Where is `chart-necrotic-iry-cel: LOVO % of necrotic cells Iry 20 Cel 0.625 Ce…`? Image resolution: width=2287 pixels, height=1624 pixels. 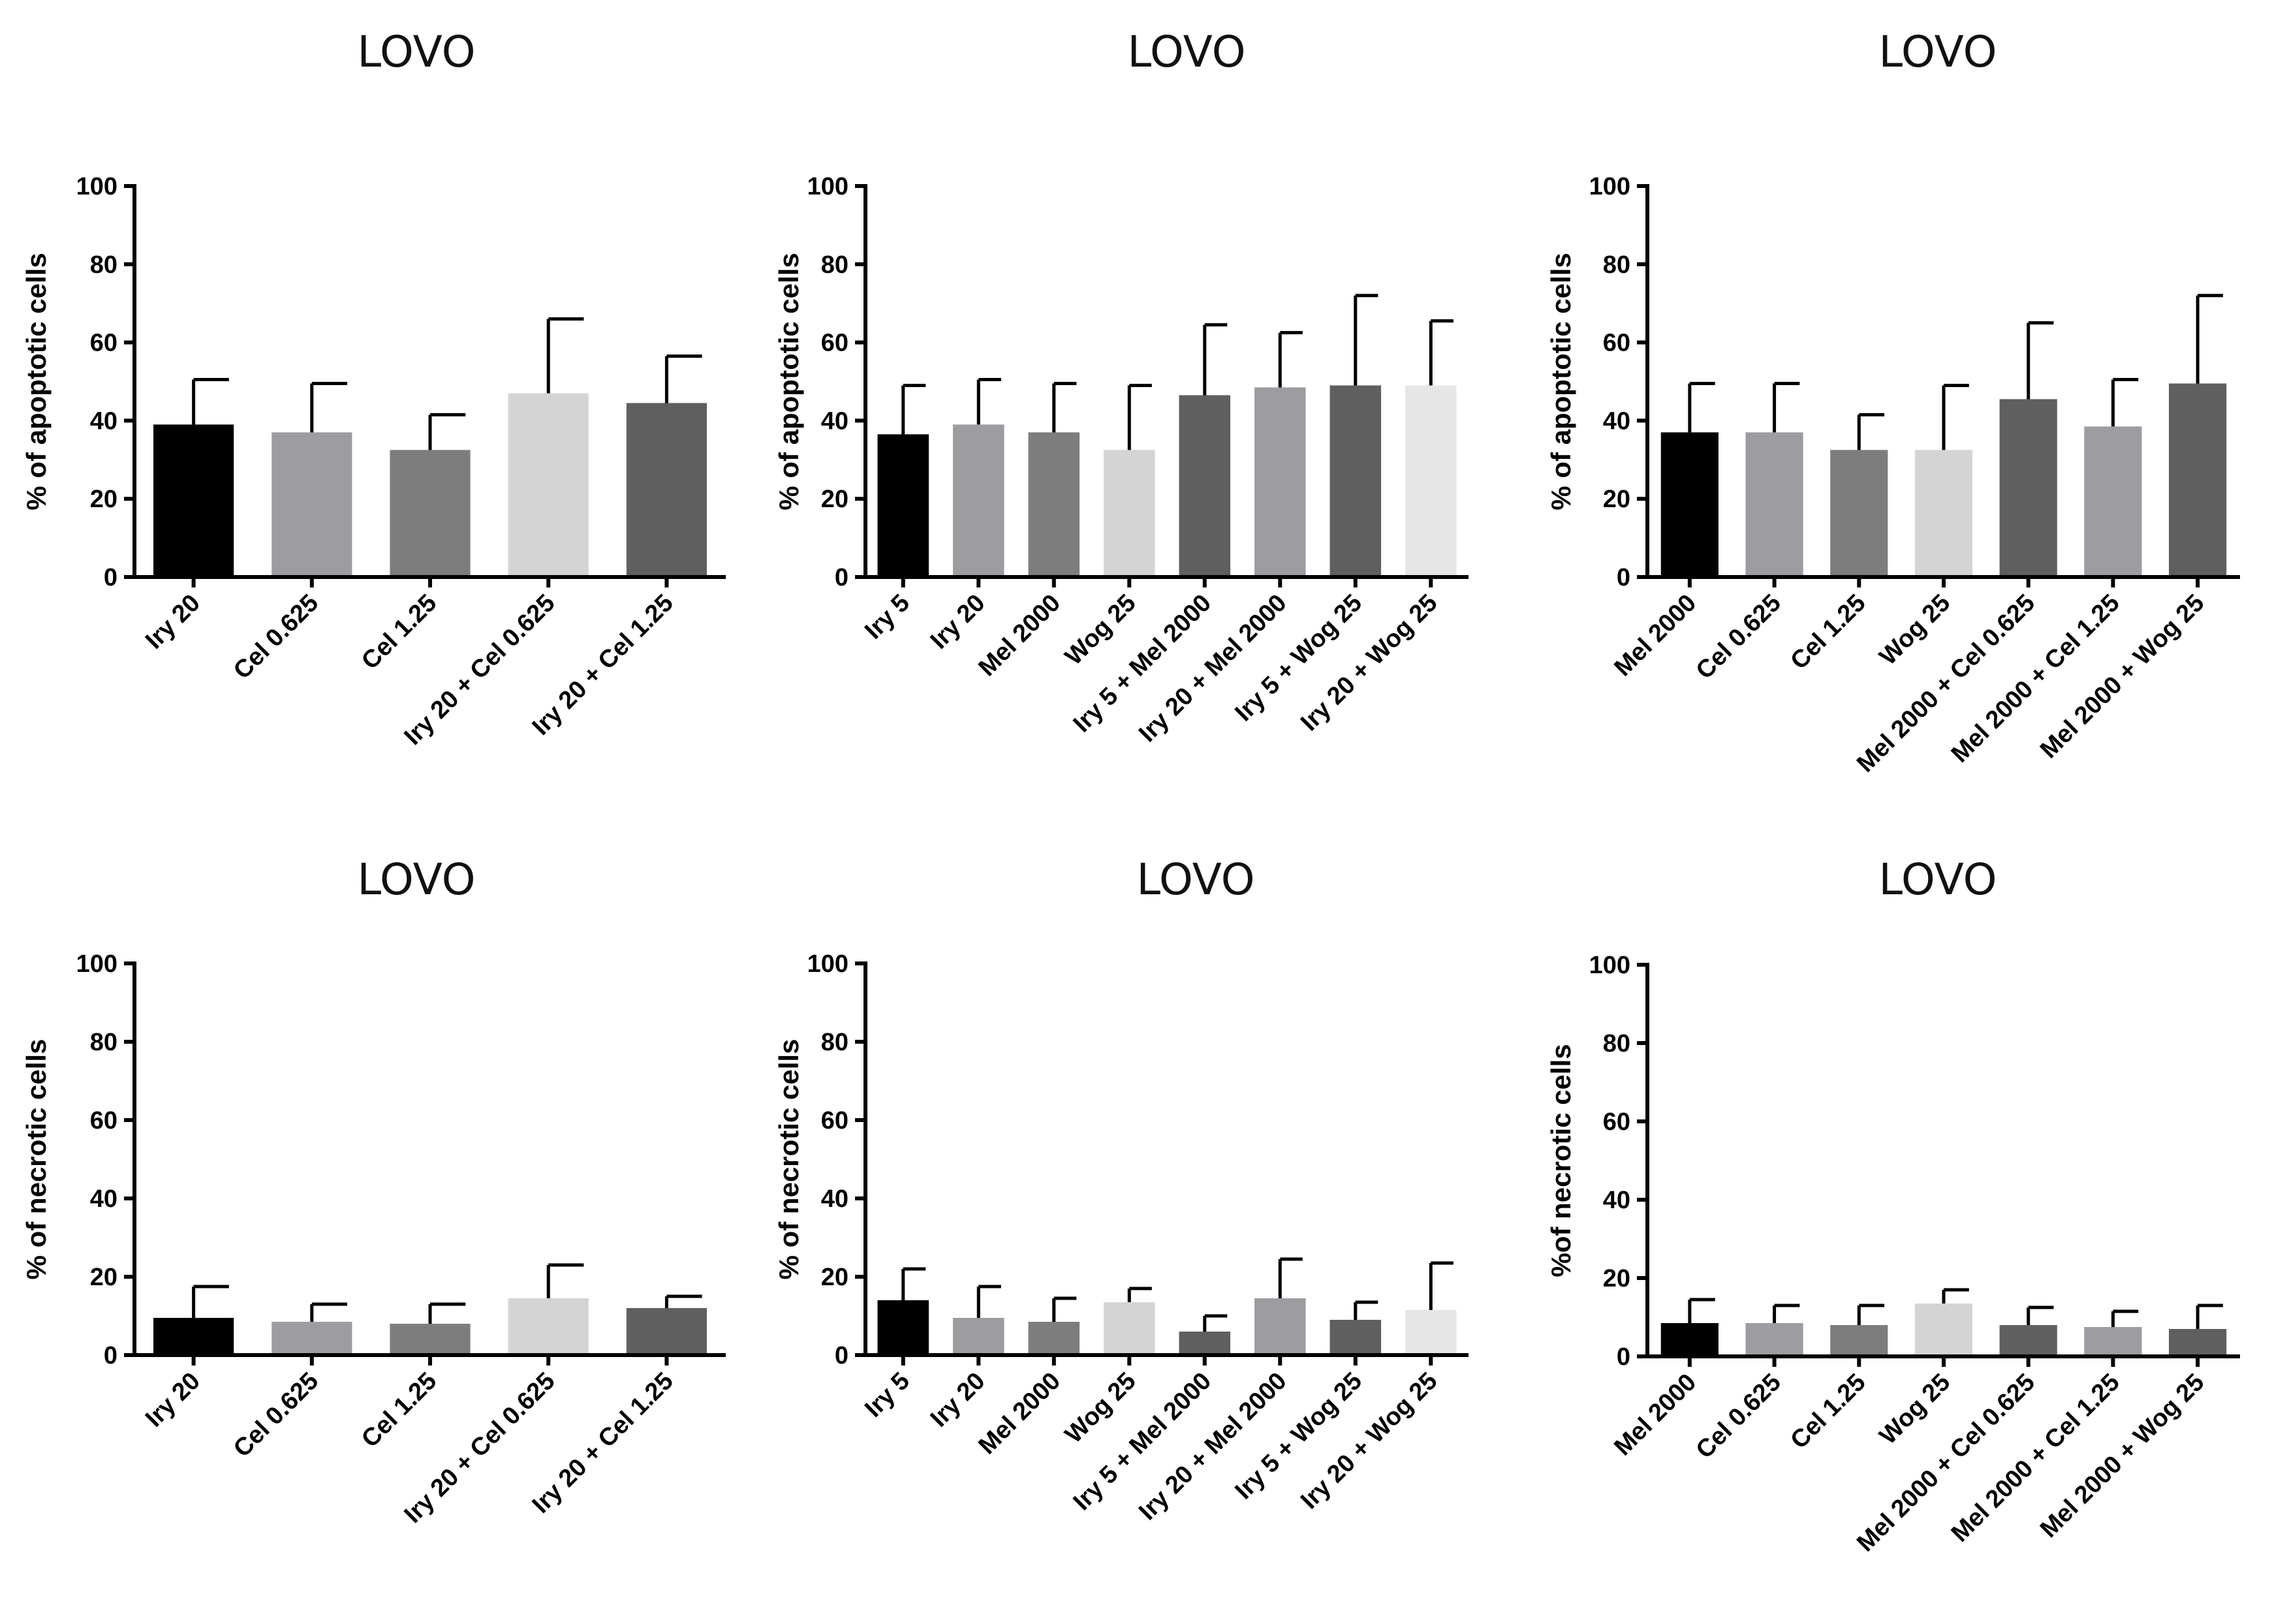 chart-necrotic-iry-cel: LOVO % of necrotic cells Iry 20 Cel 0.625 Ce… is located at coordinates (373, 1191).